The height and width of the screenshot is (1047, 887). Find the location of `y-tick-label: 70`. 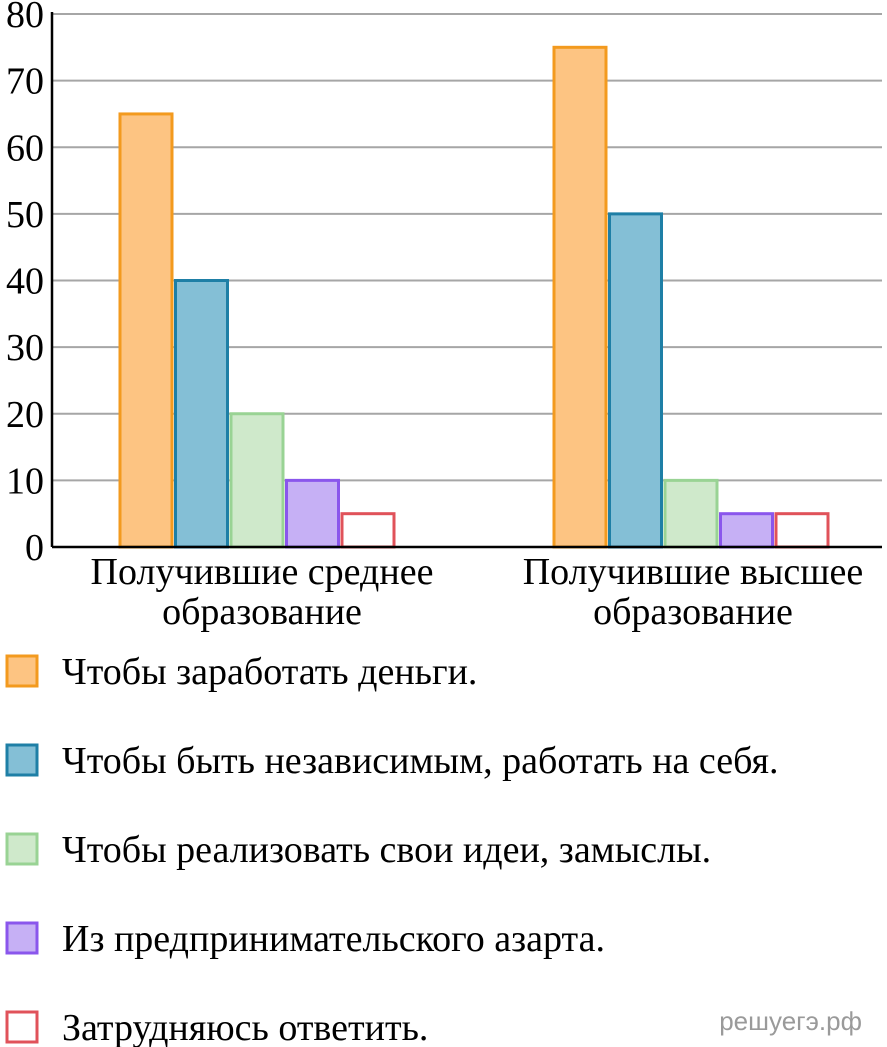

y-tick-label: 70 is located at coordinates (25, 82).